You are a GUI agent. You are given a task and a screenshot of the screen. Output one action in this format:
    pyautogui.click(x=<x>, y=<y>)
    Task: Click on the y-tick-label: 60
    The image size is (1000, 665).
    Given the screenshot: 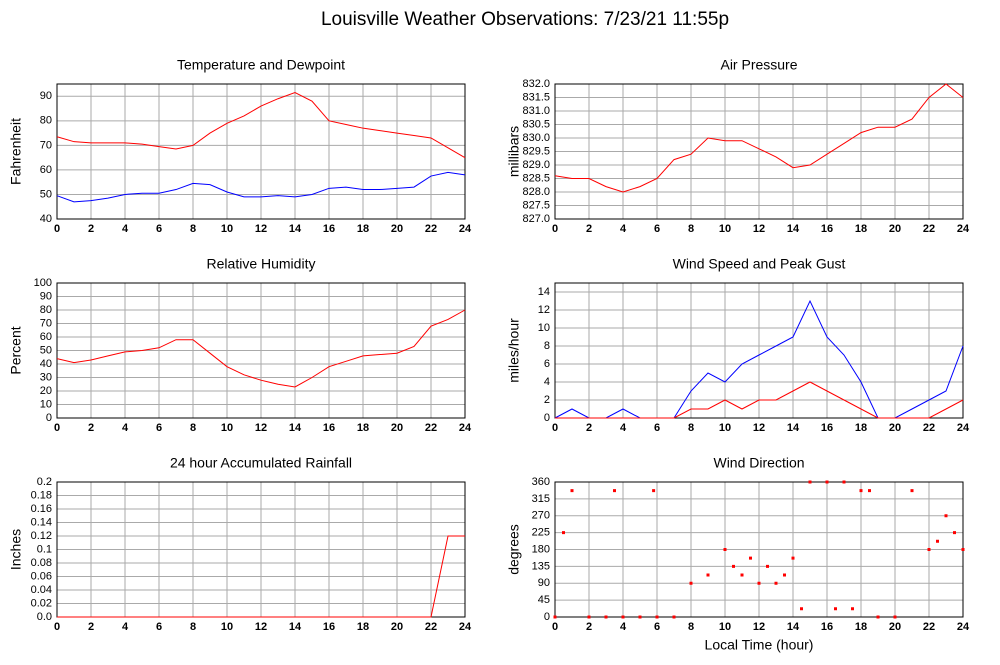 What is the action you would take?
    pyautogui.click(x=46, y=170)
    